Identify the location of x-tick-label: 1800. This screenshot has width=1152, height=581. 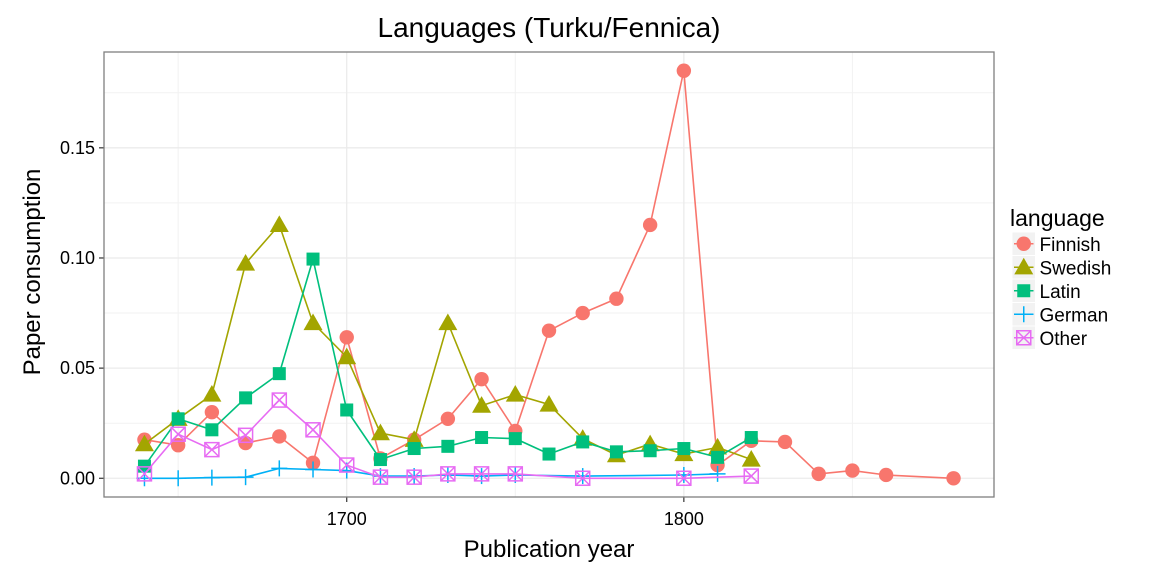
(684, 519).